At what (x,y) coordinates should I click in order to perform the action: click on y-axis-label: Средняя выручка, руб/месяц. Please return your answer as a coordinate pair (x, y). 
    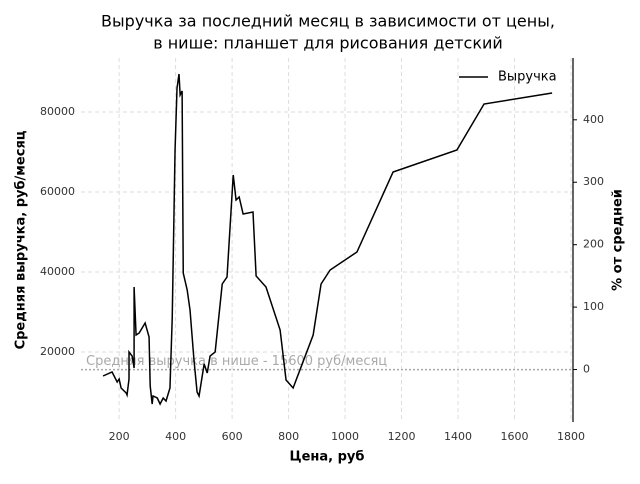
    Looking at the image, I should click on (21, 239).